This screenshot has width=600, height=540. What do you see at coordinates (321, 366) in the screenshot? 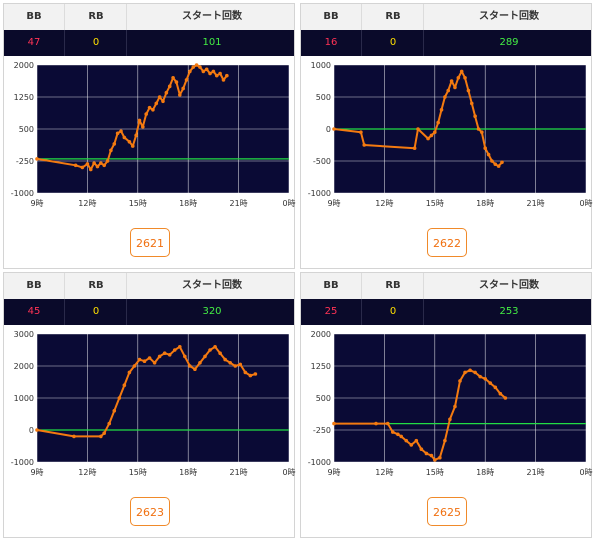
I see `y-tick-label: 1250` at bounding box center [321, 366].